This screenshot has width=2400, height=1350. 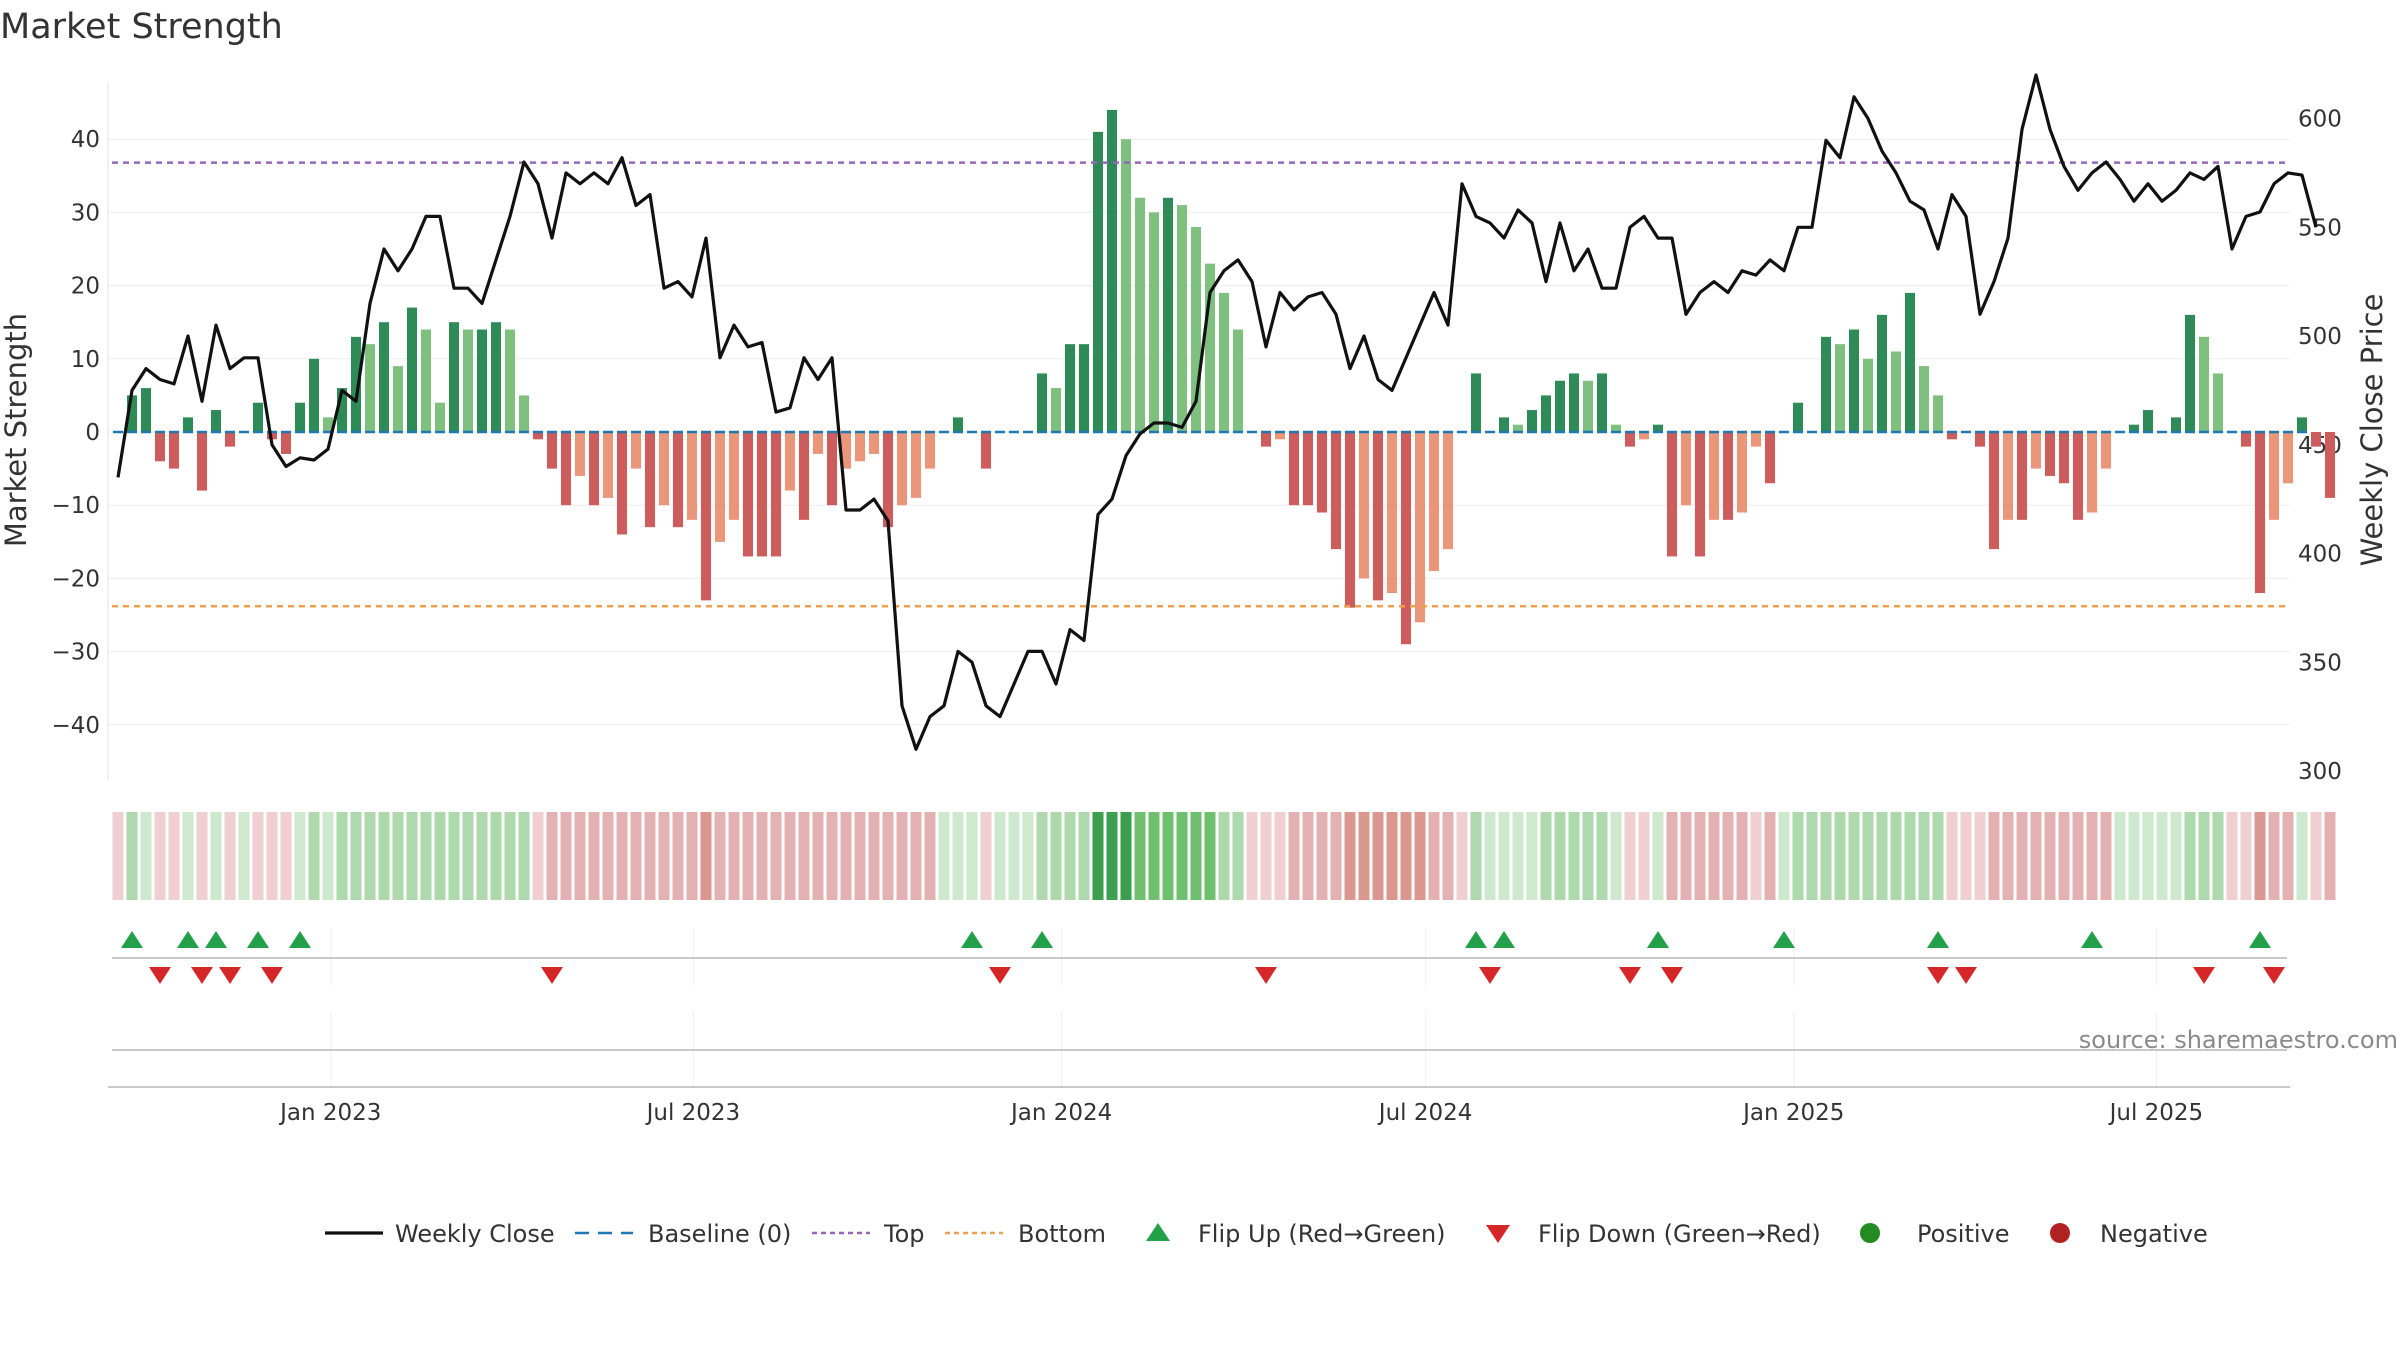 I want to click on legend-positive-dot, so click(x=1870, y=1233).